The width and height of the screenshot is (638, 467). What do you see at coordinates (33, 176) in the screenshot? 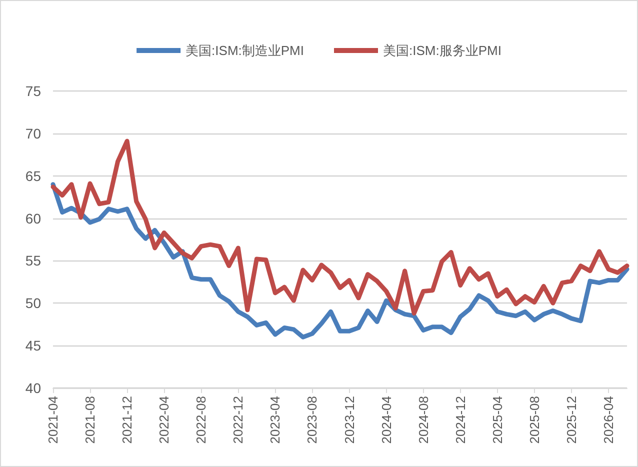
I see `y-tick-label: 65` at bounding box center [33, 176].